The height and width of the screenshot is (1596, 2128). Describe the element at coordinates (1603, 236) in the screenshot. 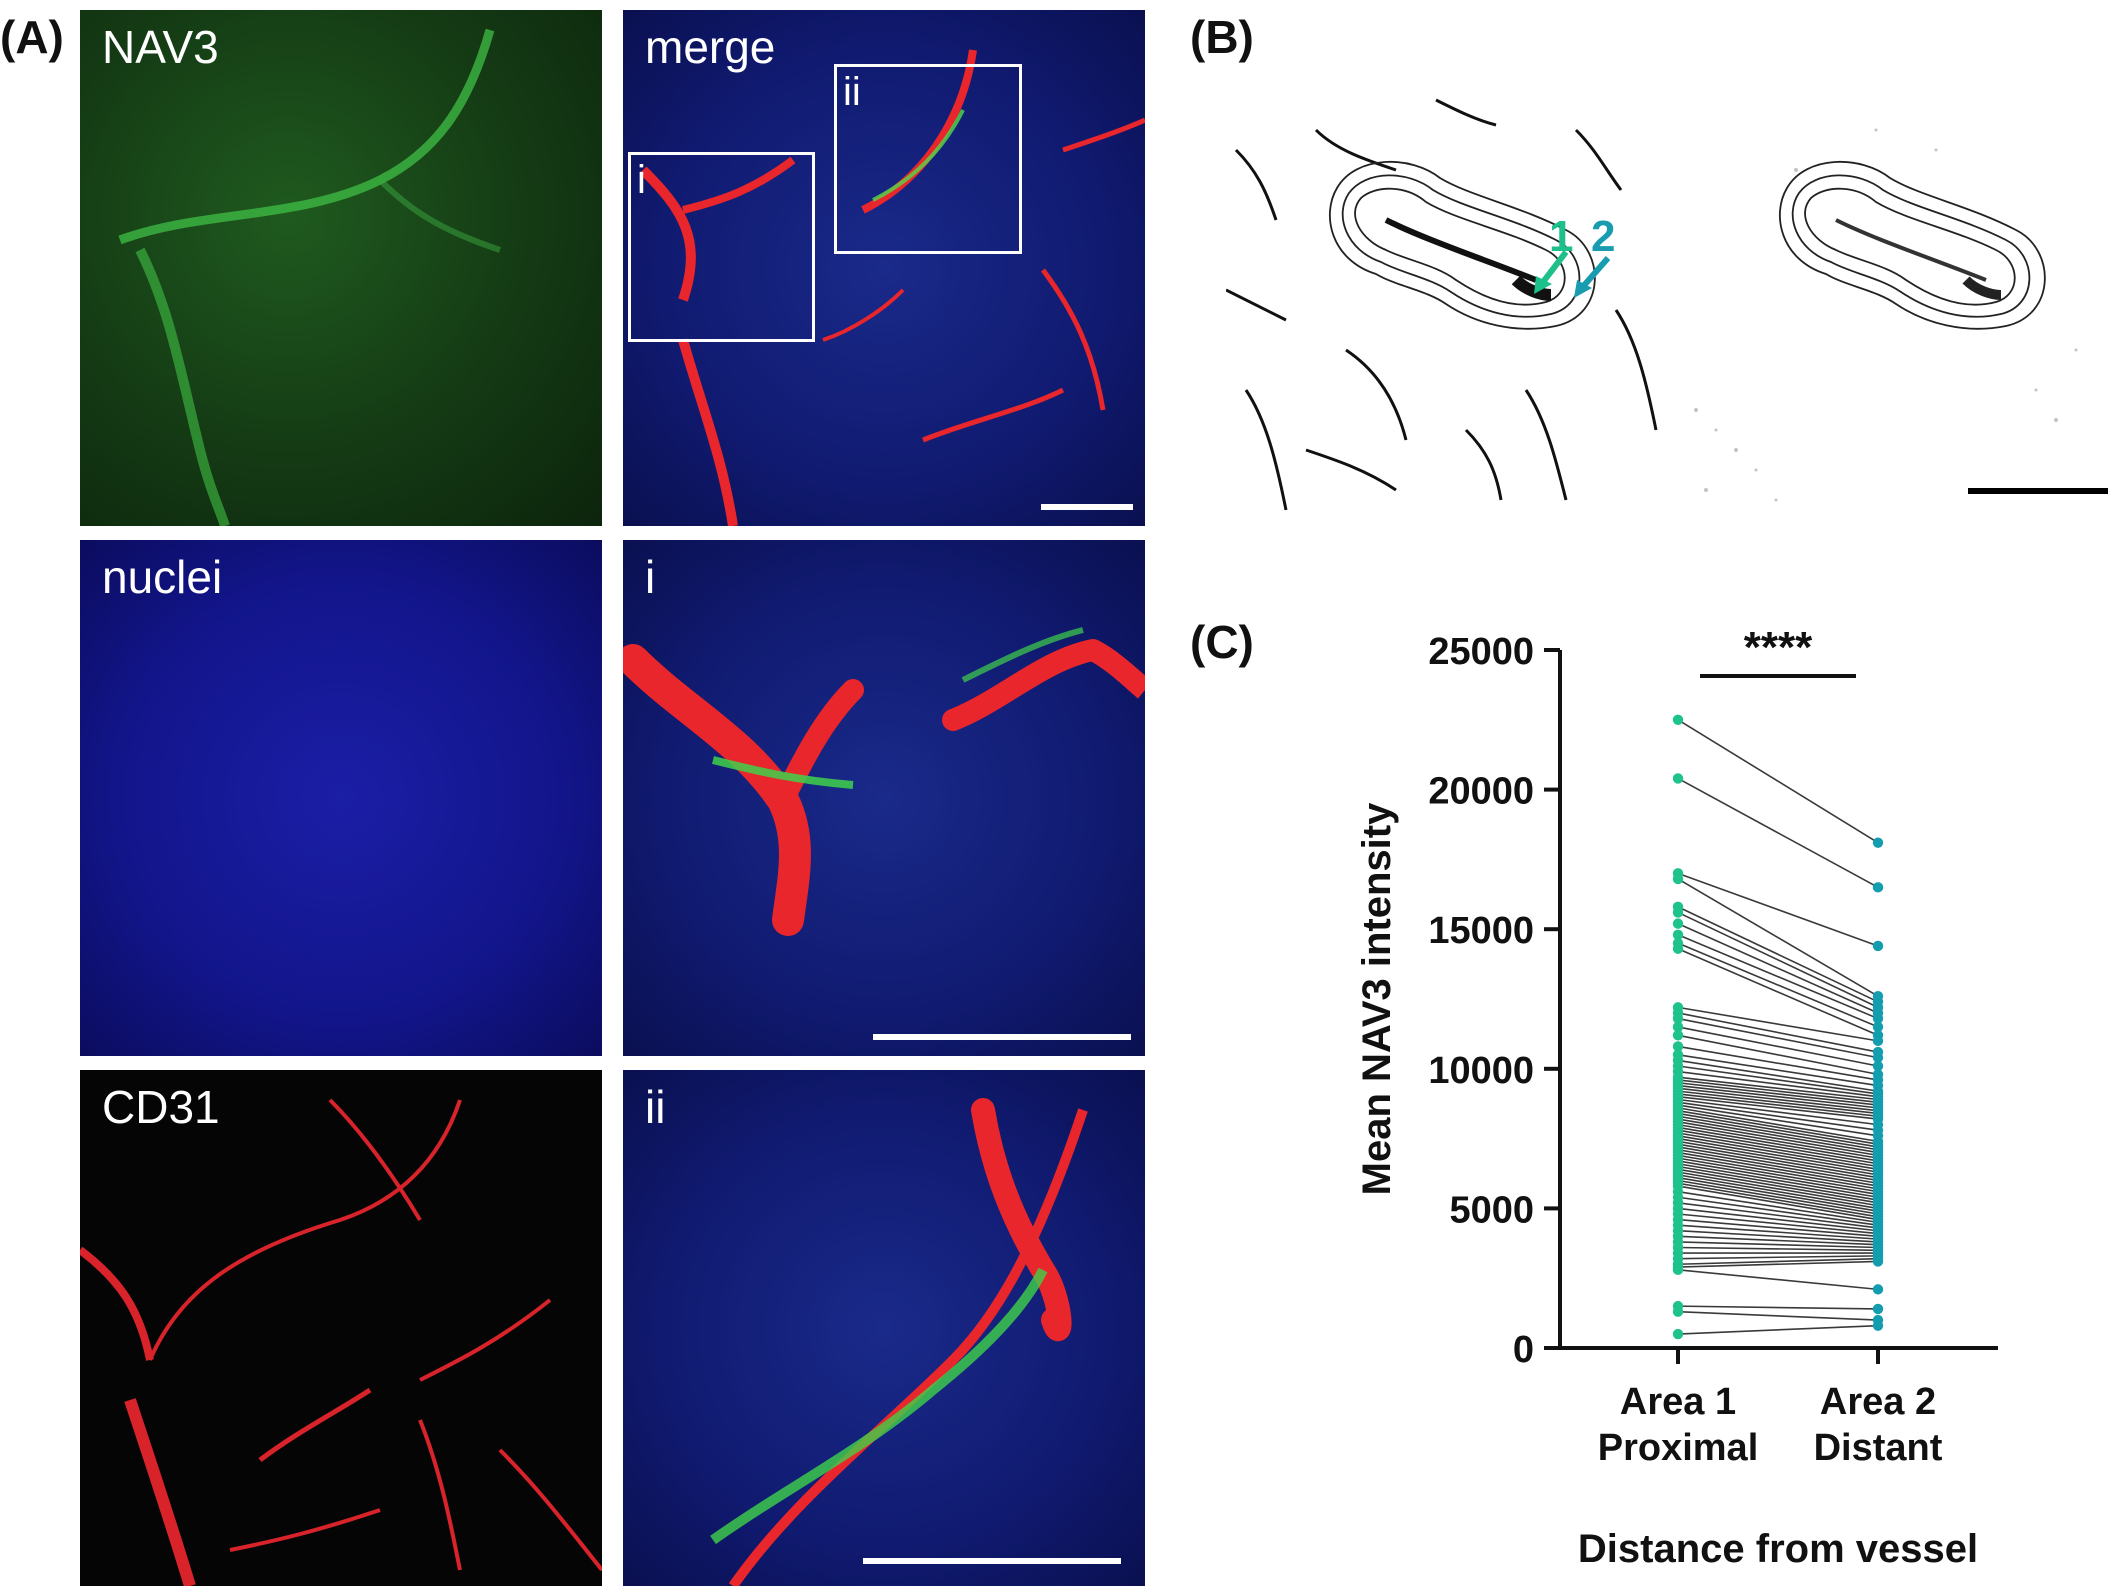

I see `arrow-2-label: 2` at that location.